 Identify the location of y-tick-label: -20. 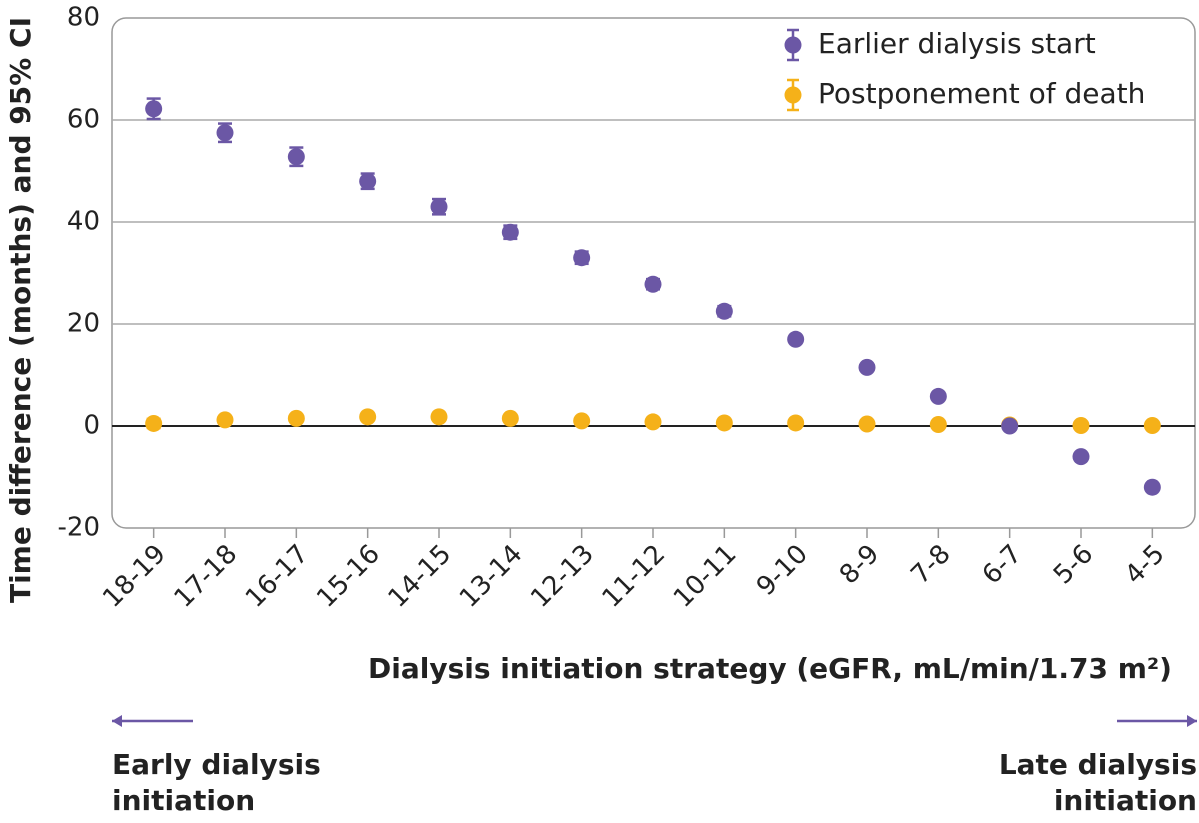
(79, 528).